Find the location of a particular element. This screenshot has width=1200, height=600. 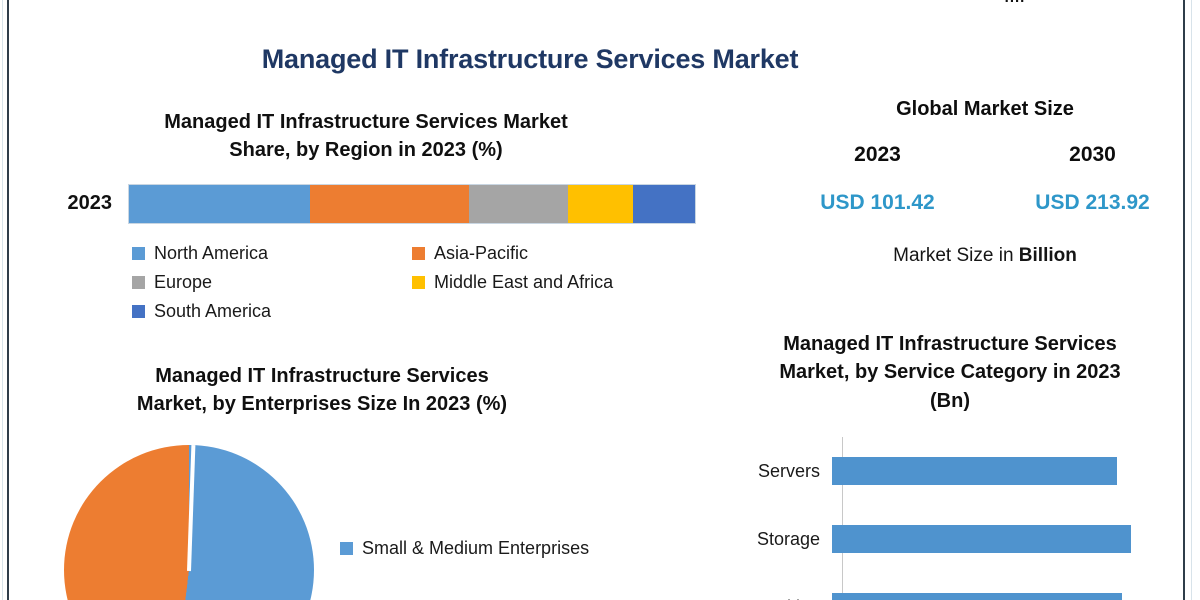

market-size-value-end: USD 213.92 is located at coordinates (1092, 202).